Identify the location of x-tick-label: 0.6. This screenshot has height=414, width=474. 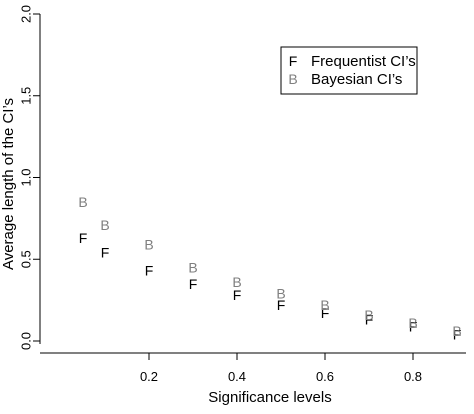
(325, 376).